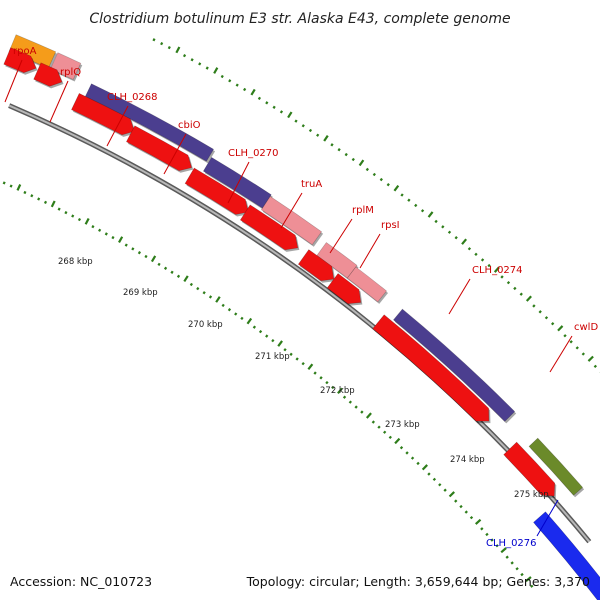  Describe the element at coordinates (379, 244) in the screenshot. I see `gene-label-rpsI: rpsI` at that location.